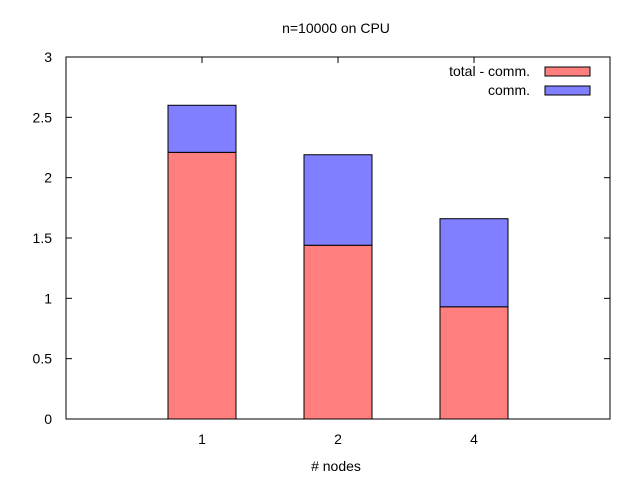  What do you see at coordinates (520, 80) in the screenshot?
I see `legend: total - comm. comm.` at bounding box center [520, 80].